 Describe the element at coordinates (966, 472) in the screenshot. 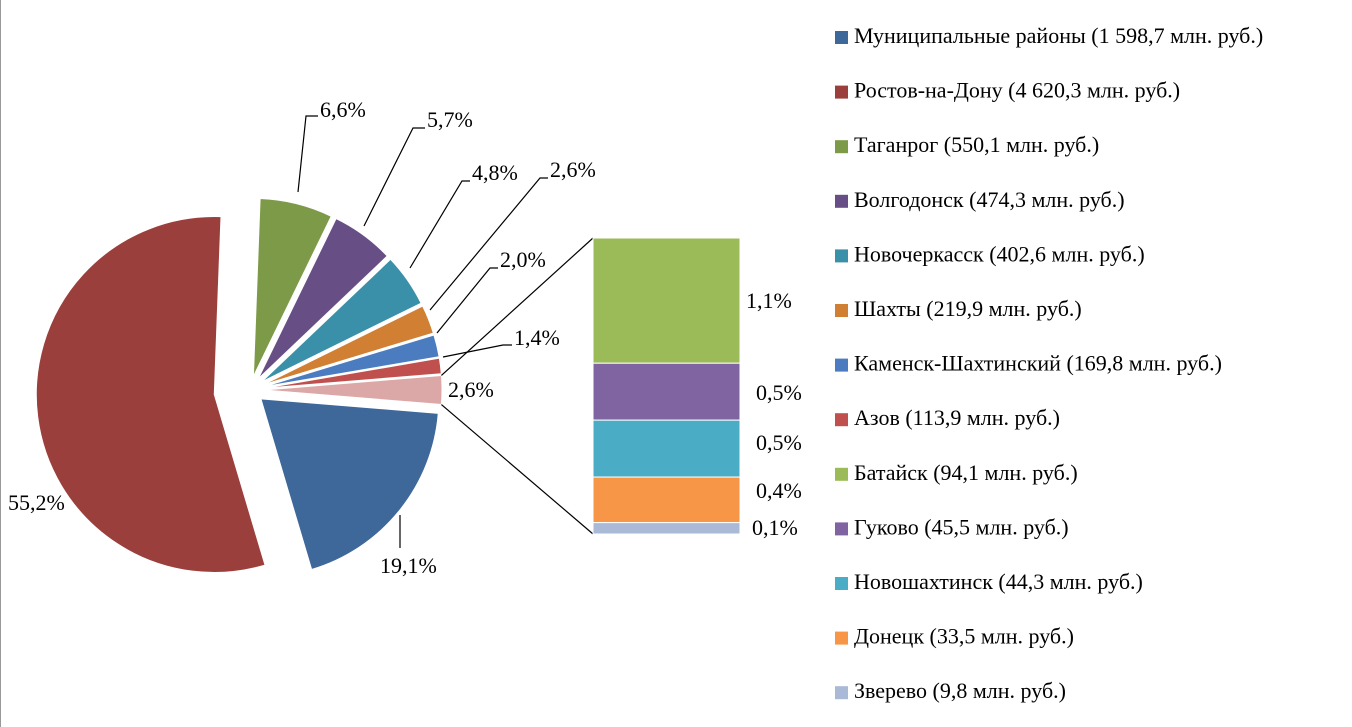

I see `legend-label: Батайск (94,1 млн. руб.)` at that location.